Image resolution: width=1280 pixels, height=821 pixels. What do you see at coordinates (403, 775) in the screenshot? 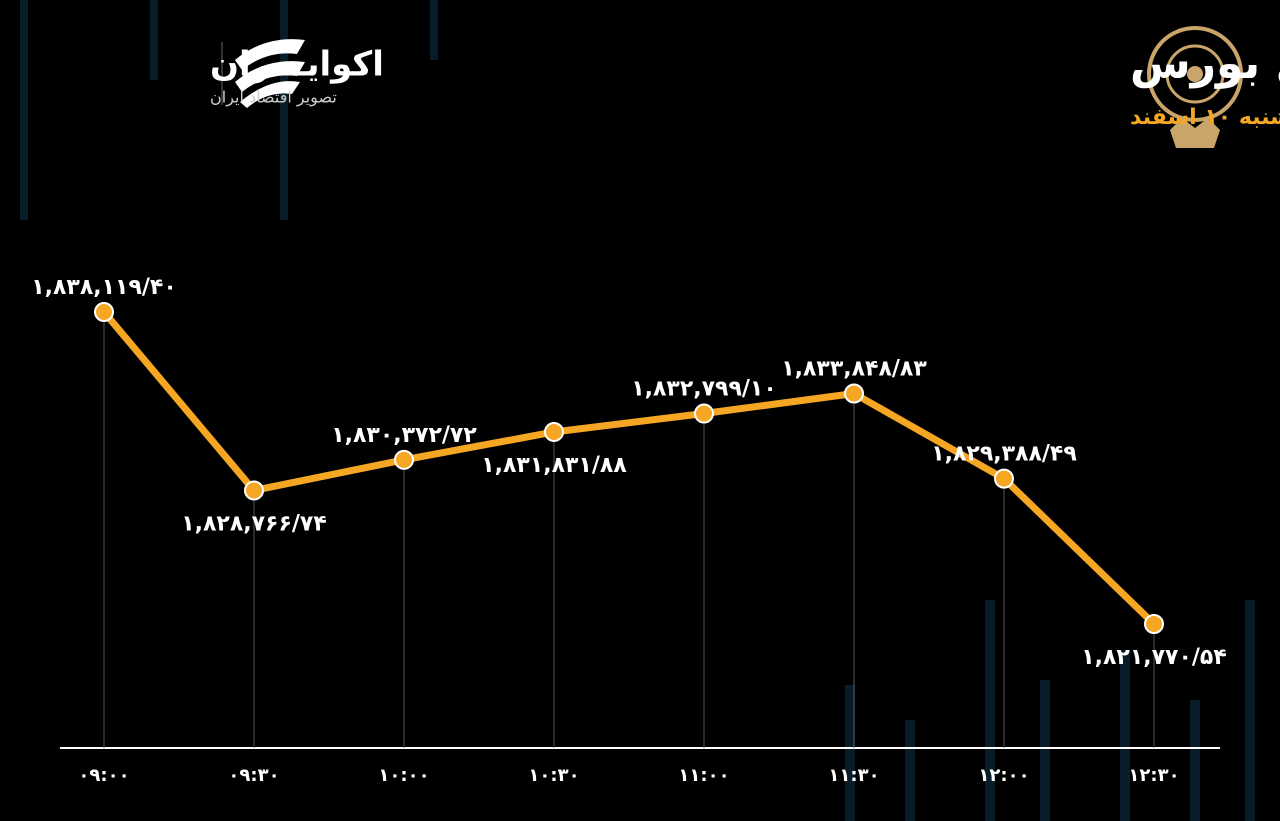
I see `x-tick-label: ۱۰:۰۰` at bounding box center [403, 775].